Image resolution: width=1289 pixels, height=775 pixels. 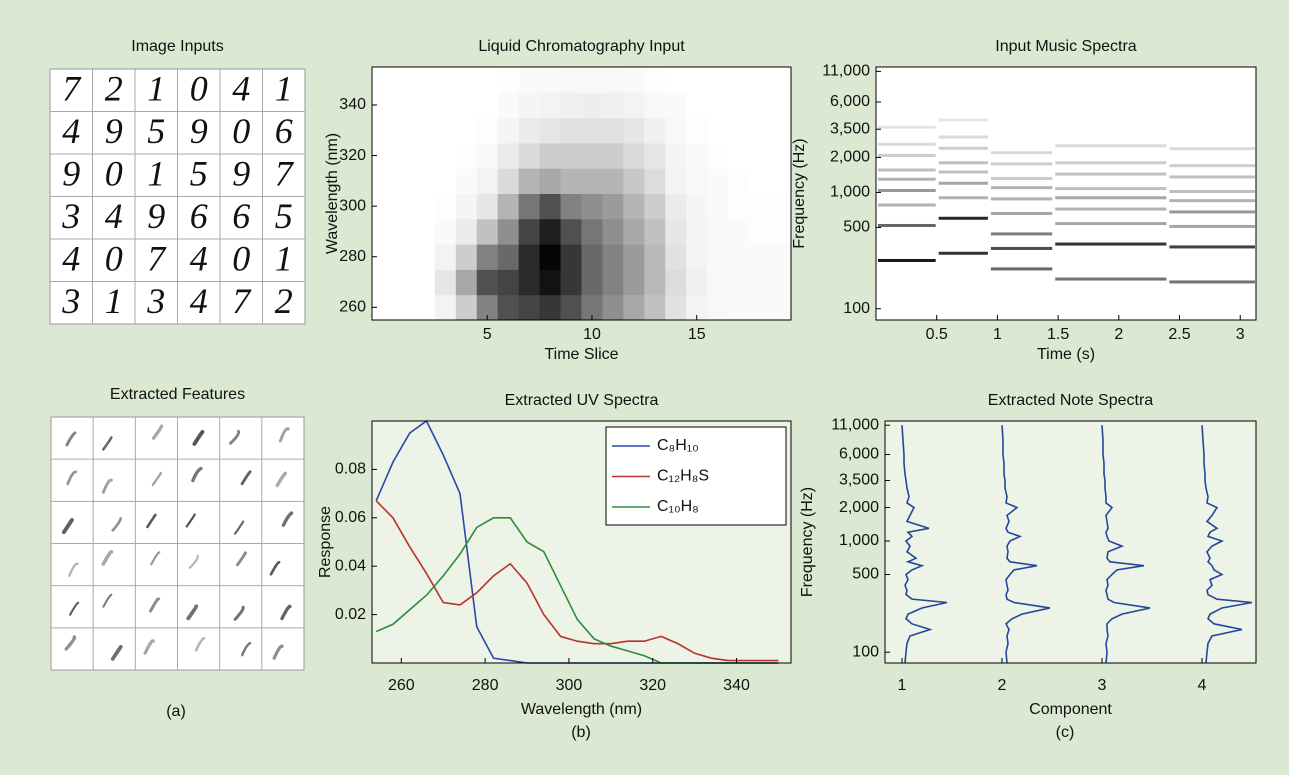 What do you see at coordinates (924, 544) in the screenshot?
I see `spectrum-line` at bounding box center [924, 544].